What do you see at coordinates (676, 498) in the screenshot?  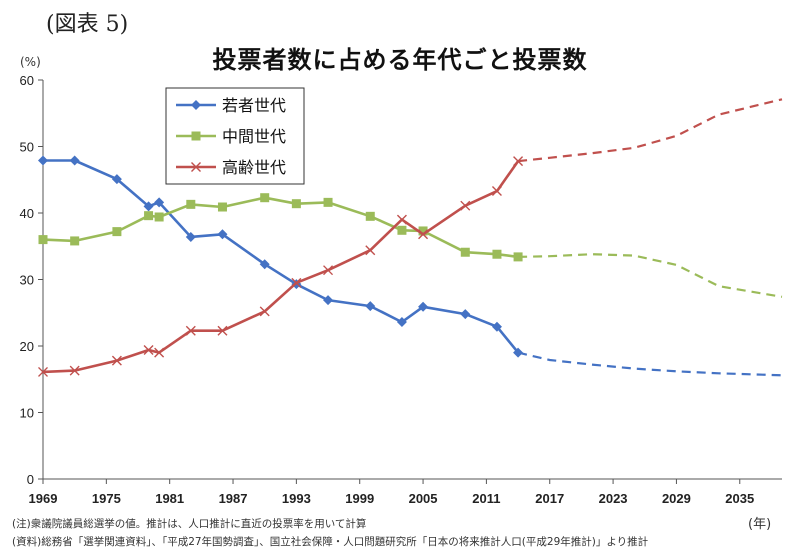 I see `x-tick-label: 2029` at bounding box center [676, 498].